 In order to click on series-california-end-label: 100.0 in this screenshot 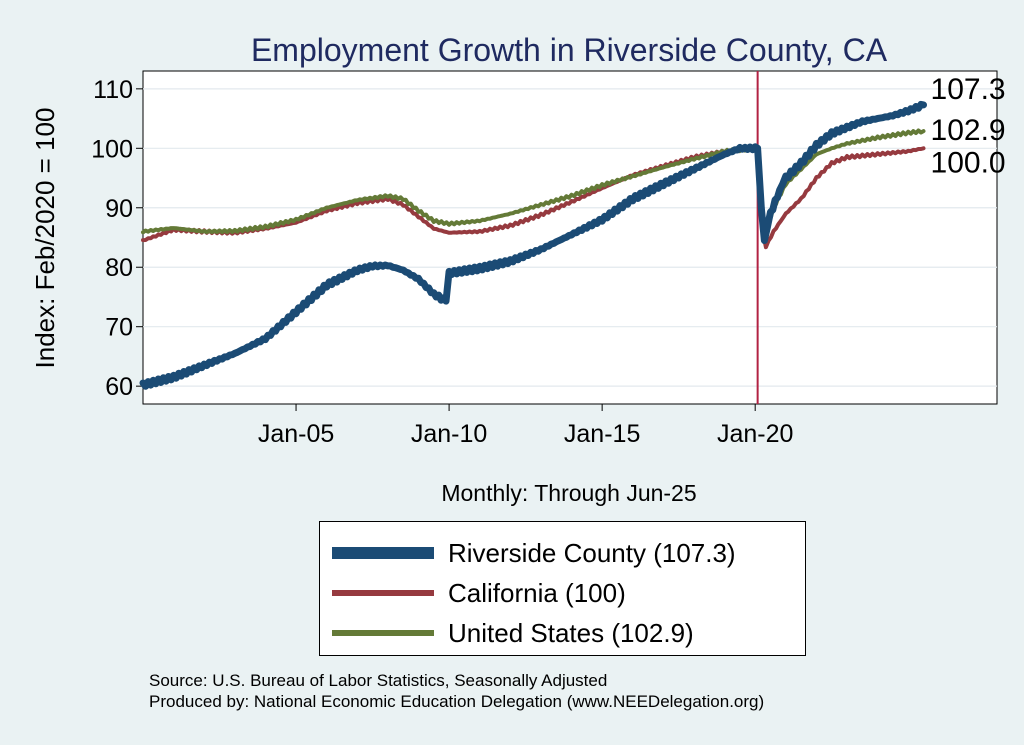, I will do `click(968, 162)`.